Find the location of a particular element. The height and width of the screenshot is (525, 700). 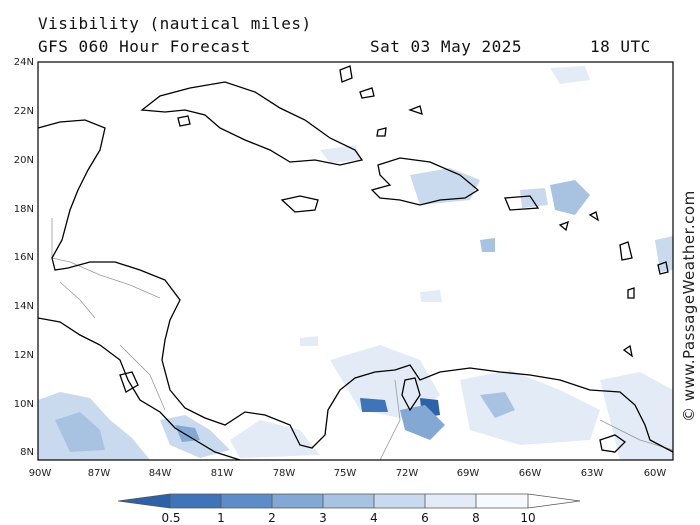

colorbar-label: 0.5 is located at coordinates (170, 518).